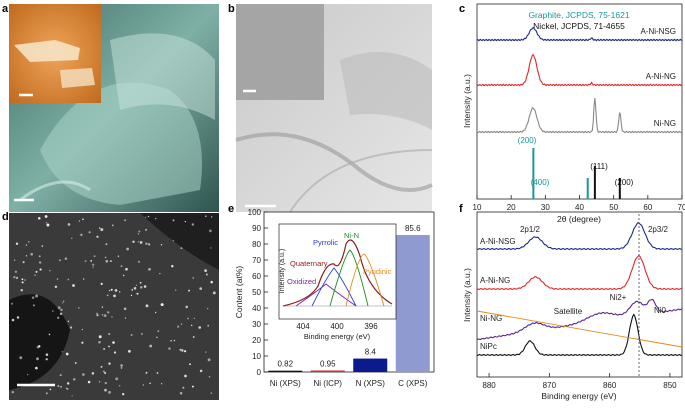  I want to click on ni2p-series-label: NiPc, so click(488, 346).